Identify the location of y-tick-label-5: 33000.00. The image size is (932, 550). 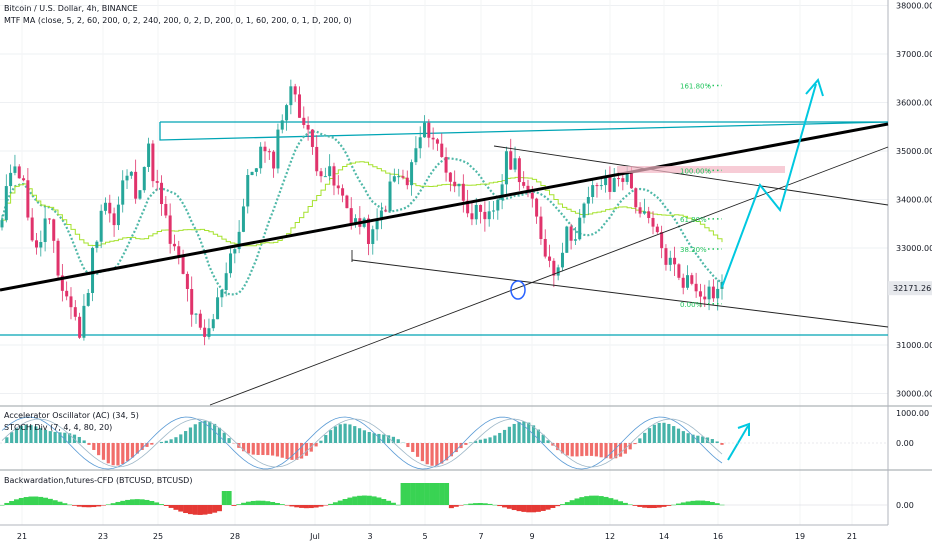
(914, 248).